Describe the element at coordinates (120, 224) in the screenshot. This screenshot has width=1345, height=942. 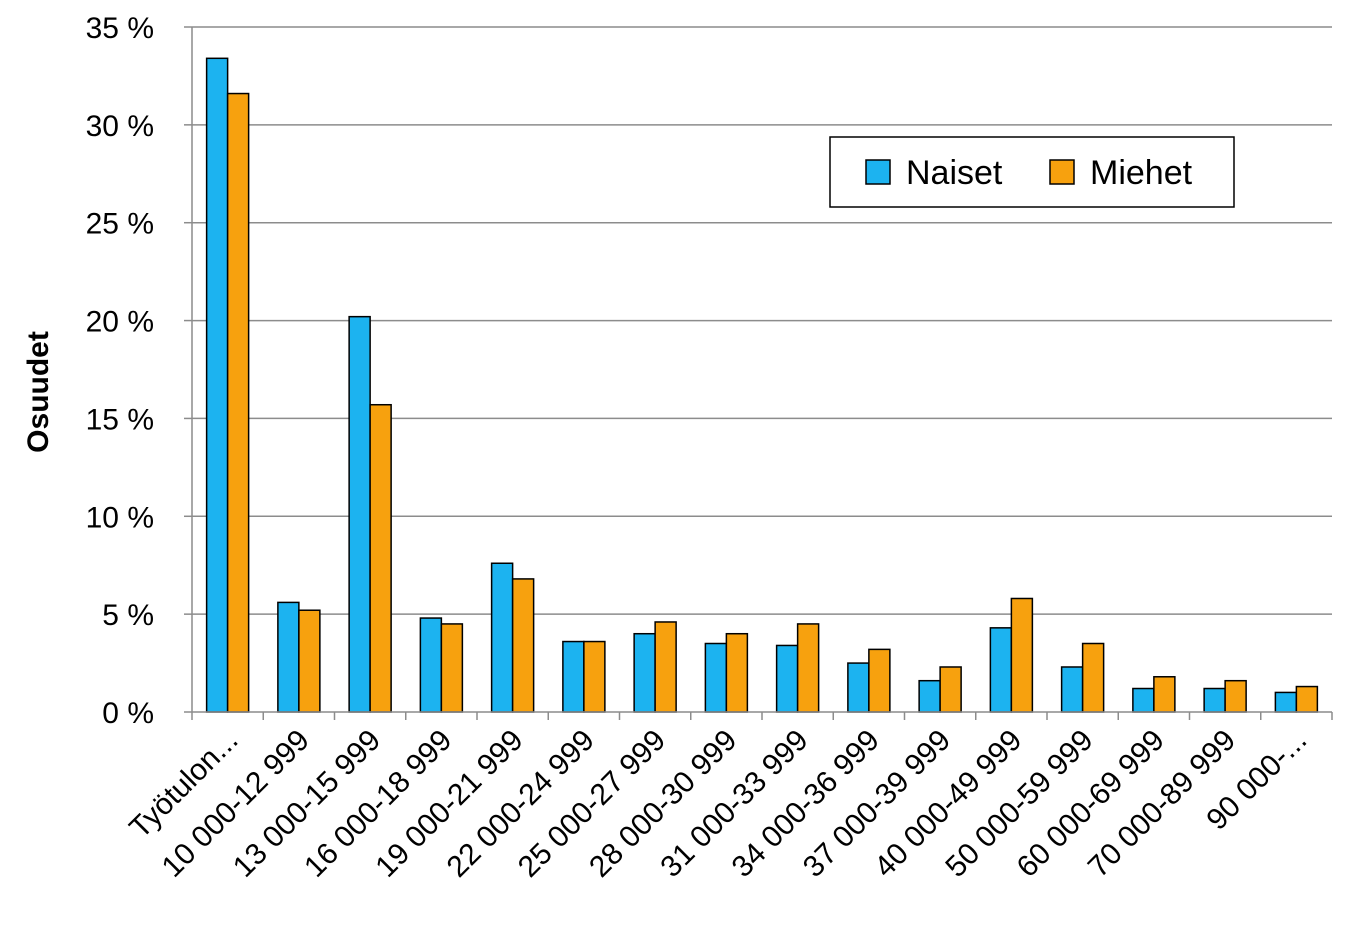
I see `y-tick-label: 25 %` at that location.